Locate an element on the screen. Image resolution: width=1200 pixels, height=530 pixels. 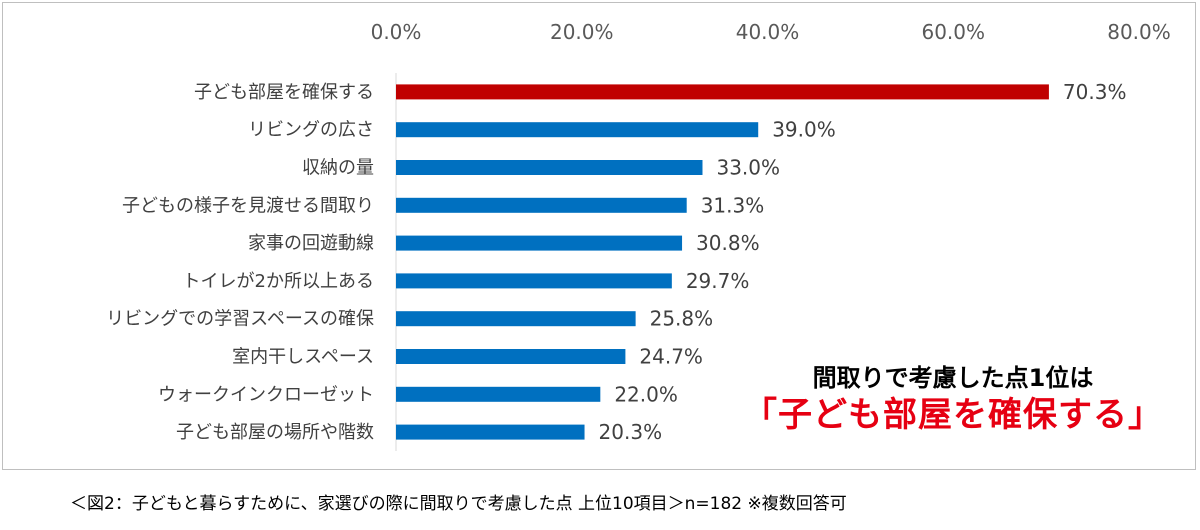
category-label: 子どもの様子を見渡せる間取り is located at coordinates (248, 205).